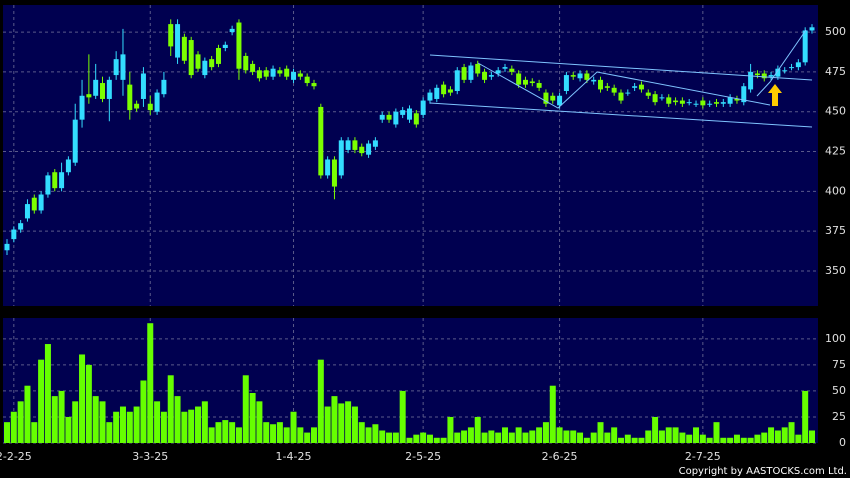 This screenshot has height=478, width=850. Describe the element at coordinates (835, 151) in the screenshot. I see `y-tick-label: 425` at that location.